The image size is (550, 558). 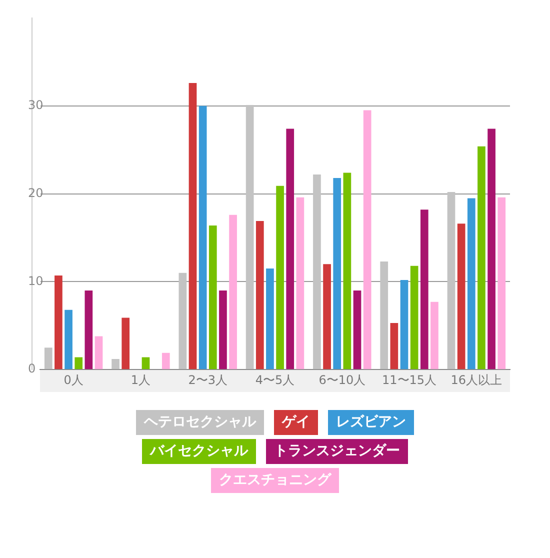 I want to click on y-tick-label: 30, so click(x=36, y=105).